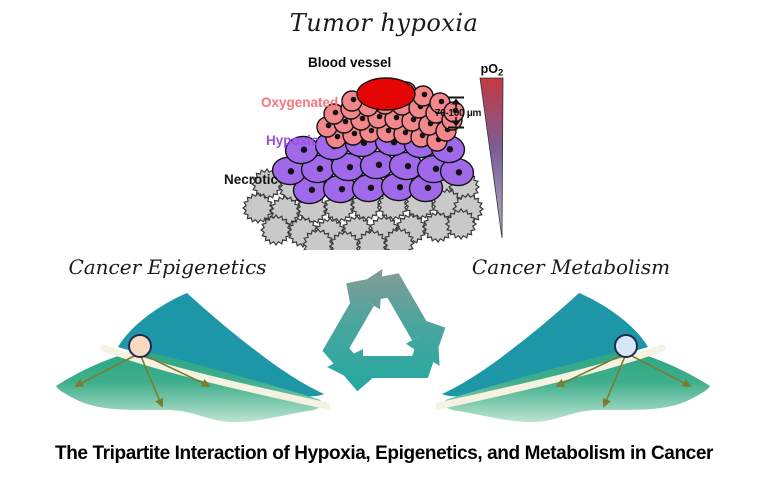 Image resolution: width=768 pixels, height=480 pixels. I want to click on distance-marker, so click(456, 112).